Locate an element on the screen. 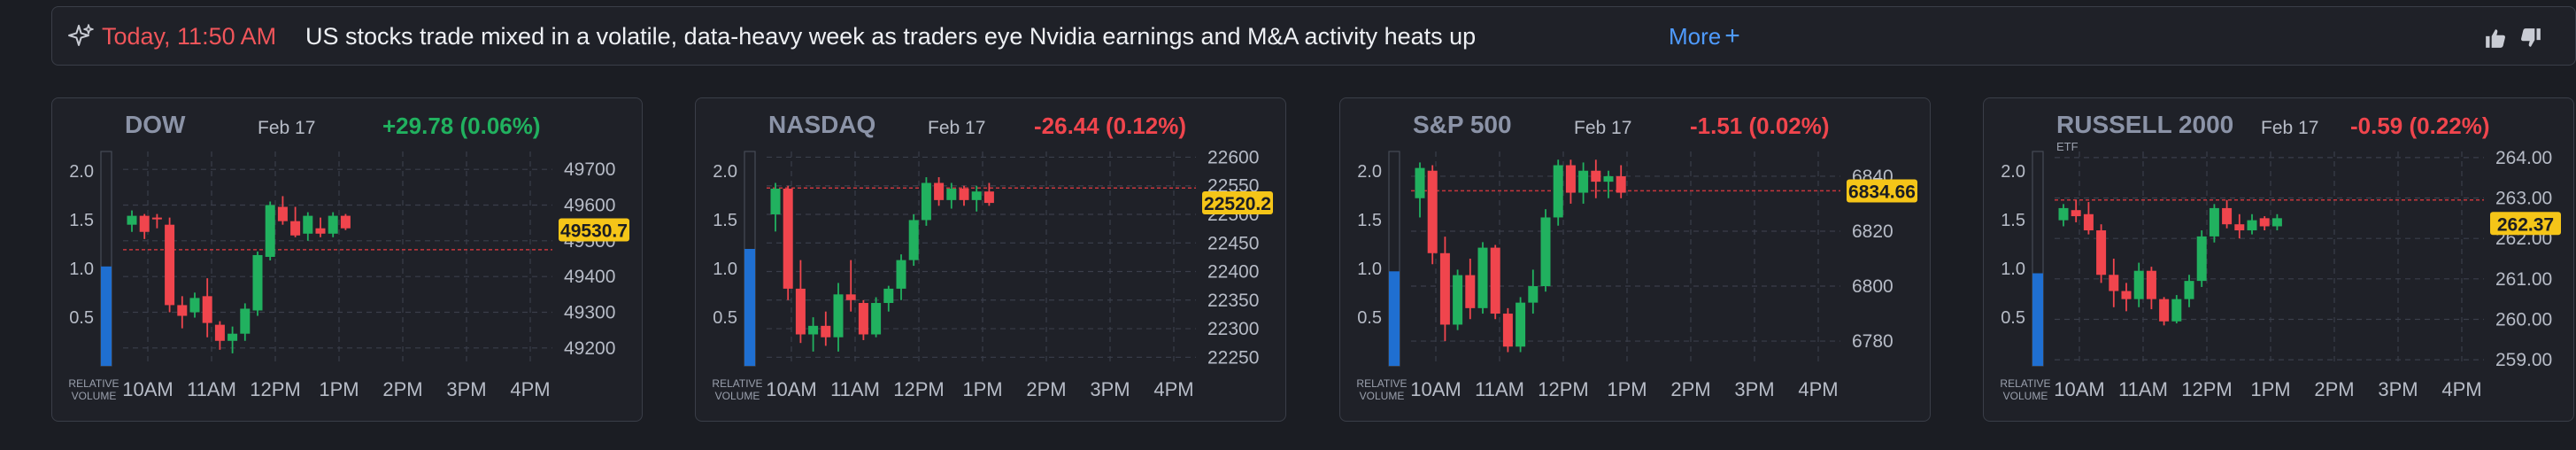 The image size is (2576, 450). current-price-label: 49530.7 is located at coordinates (594, 231).